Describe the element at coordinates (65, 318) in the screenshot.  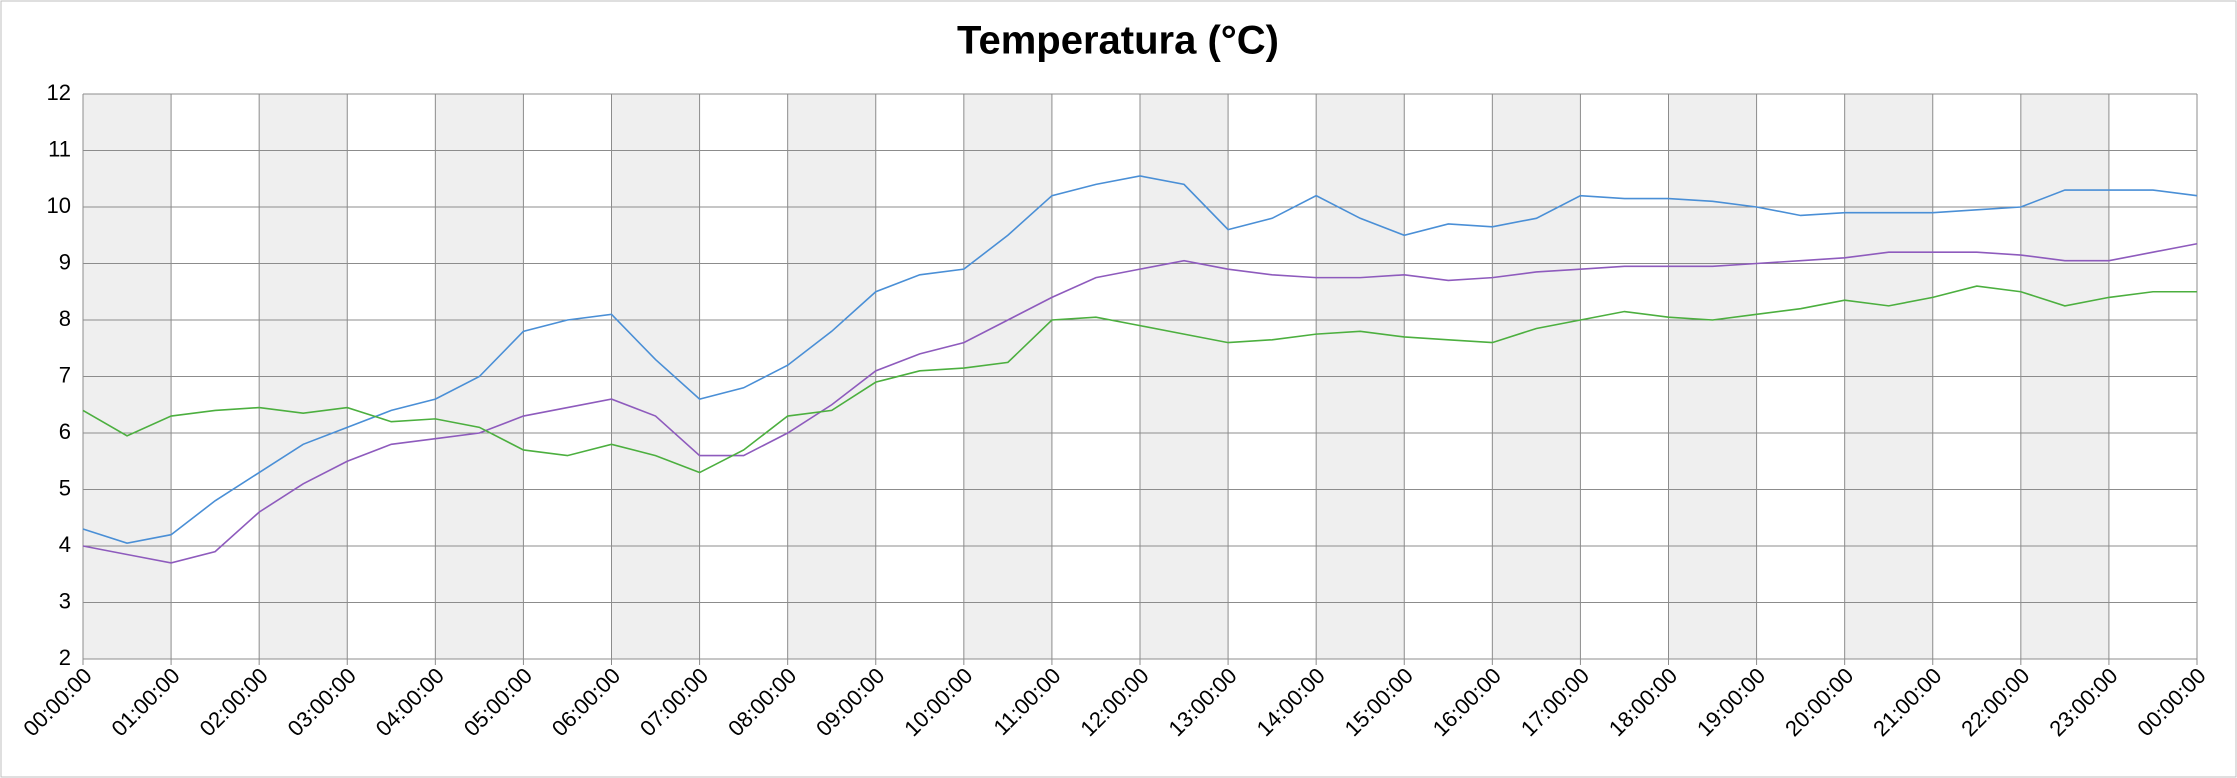
I see `y-tick-label: 8` at that location.